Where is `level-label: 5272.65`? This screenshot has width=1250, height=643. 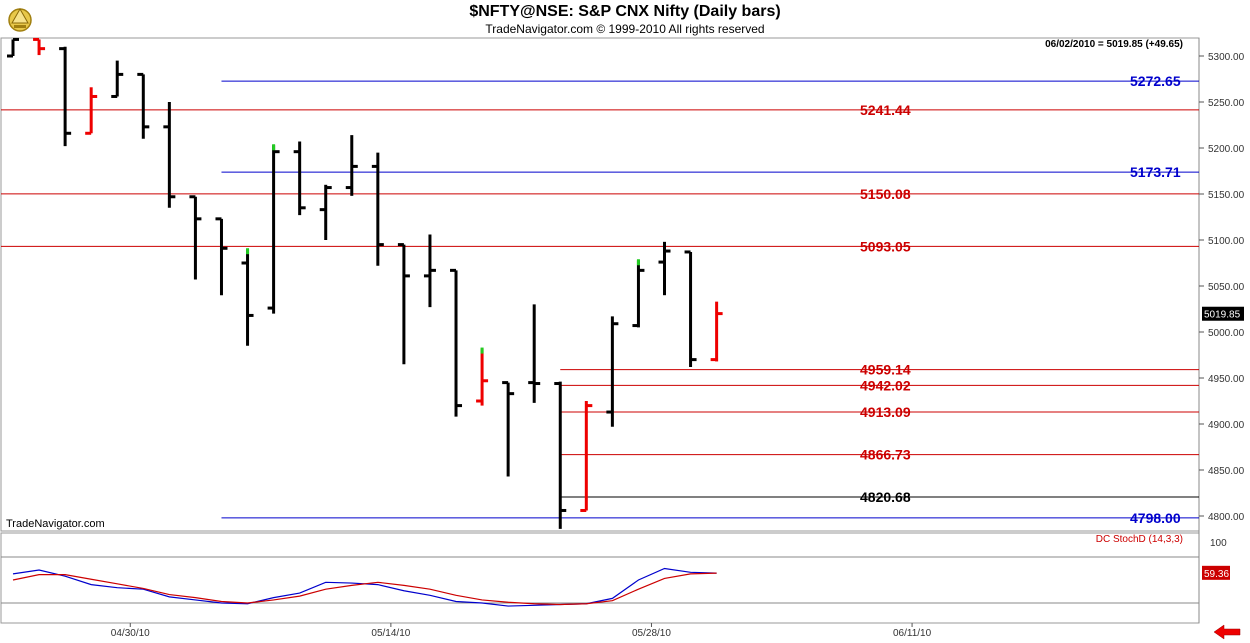
level-label: 5272.65 is located at coordinates (1155, 81).